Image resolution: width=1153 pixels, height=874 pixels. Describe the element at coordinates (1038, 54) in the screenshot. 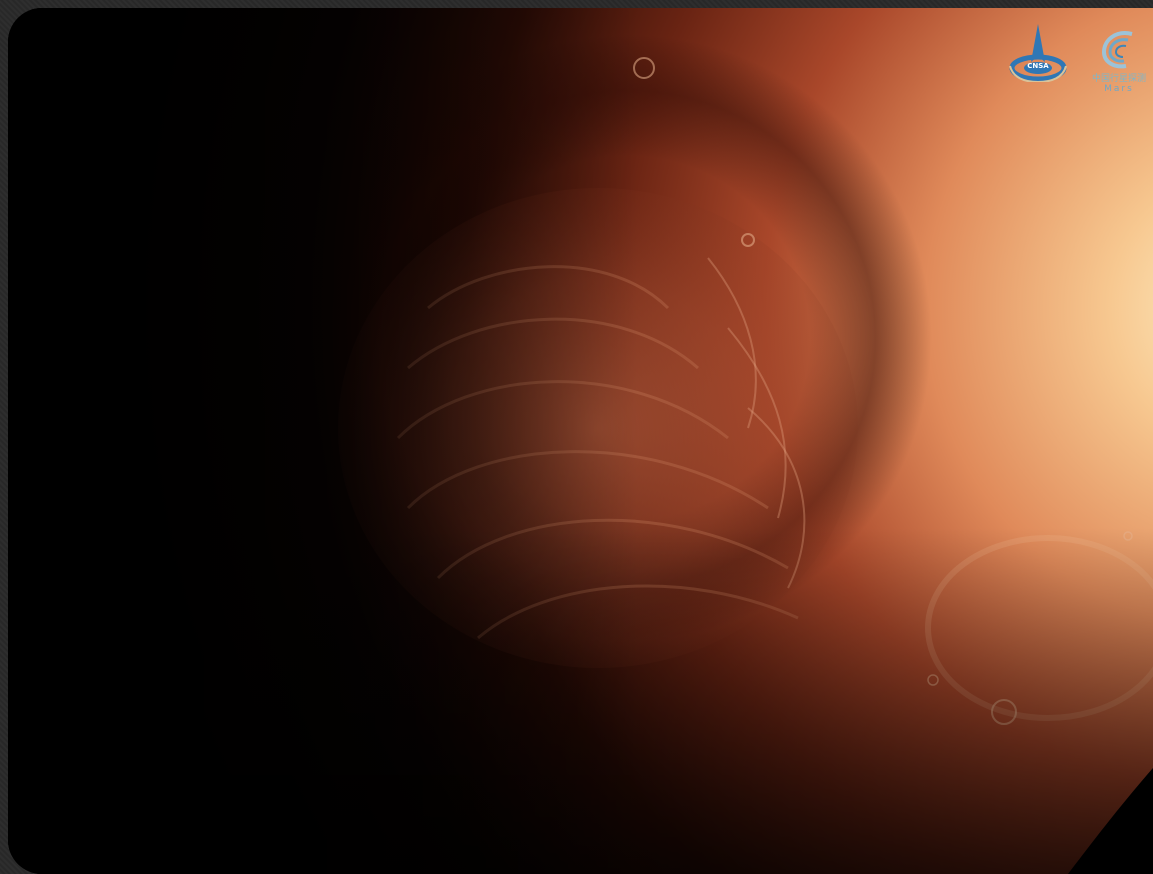

I see `cnsa-emblem-icon` at that location.